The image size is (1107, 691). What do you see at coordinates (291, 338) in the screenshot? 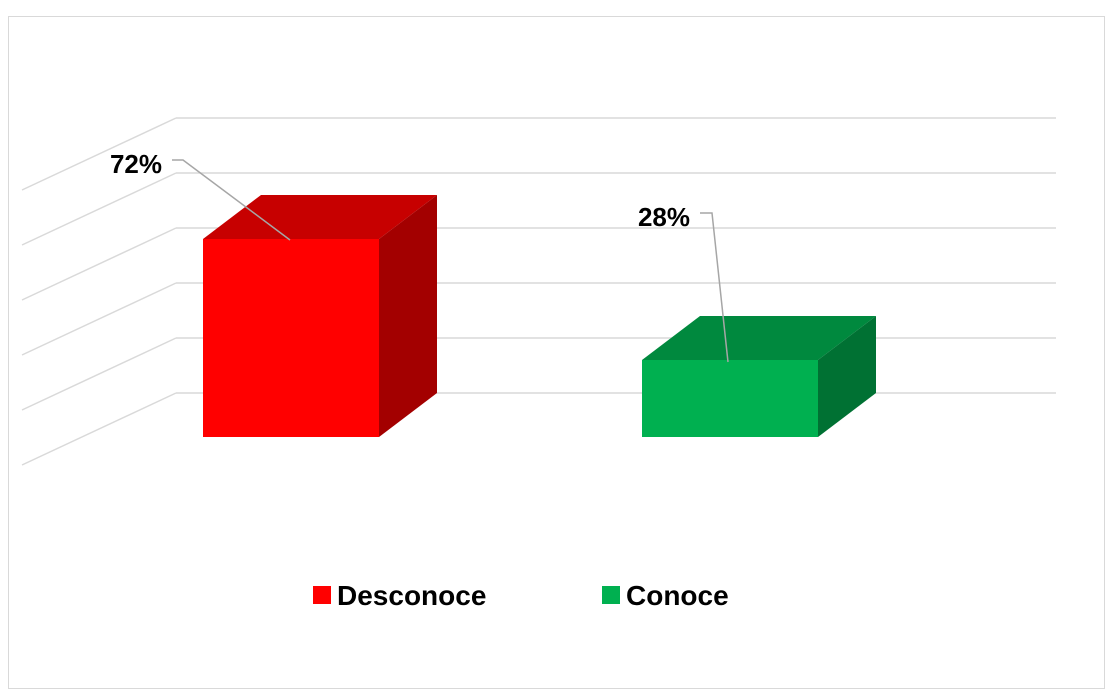
I see `bar-front-desconoce` at bounding box center [291, 338].